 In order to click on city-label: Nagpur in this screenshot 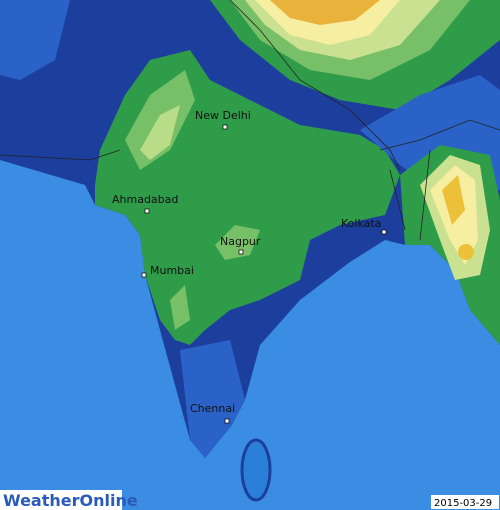, I will do `click(240, 241)`.